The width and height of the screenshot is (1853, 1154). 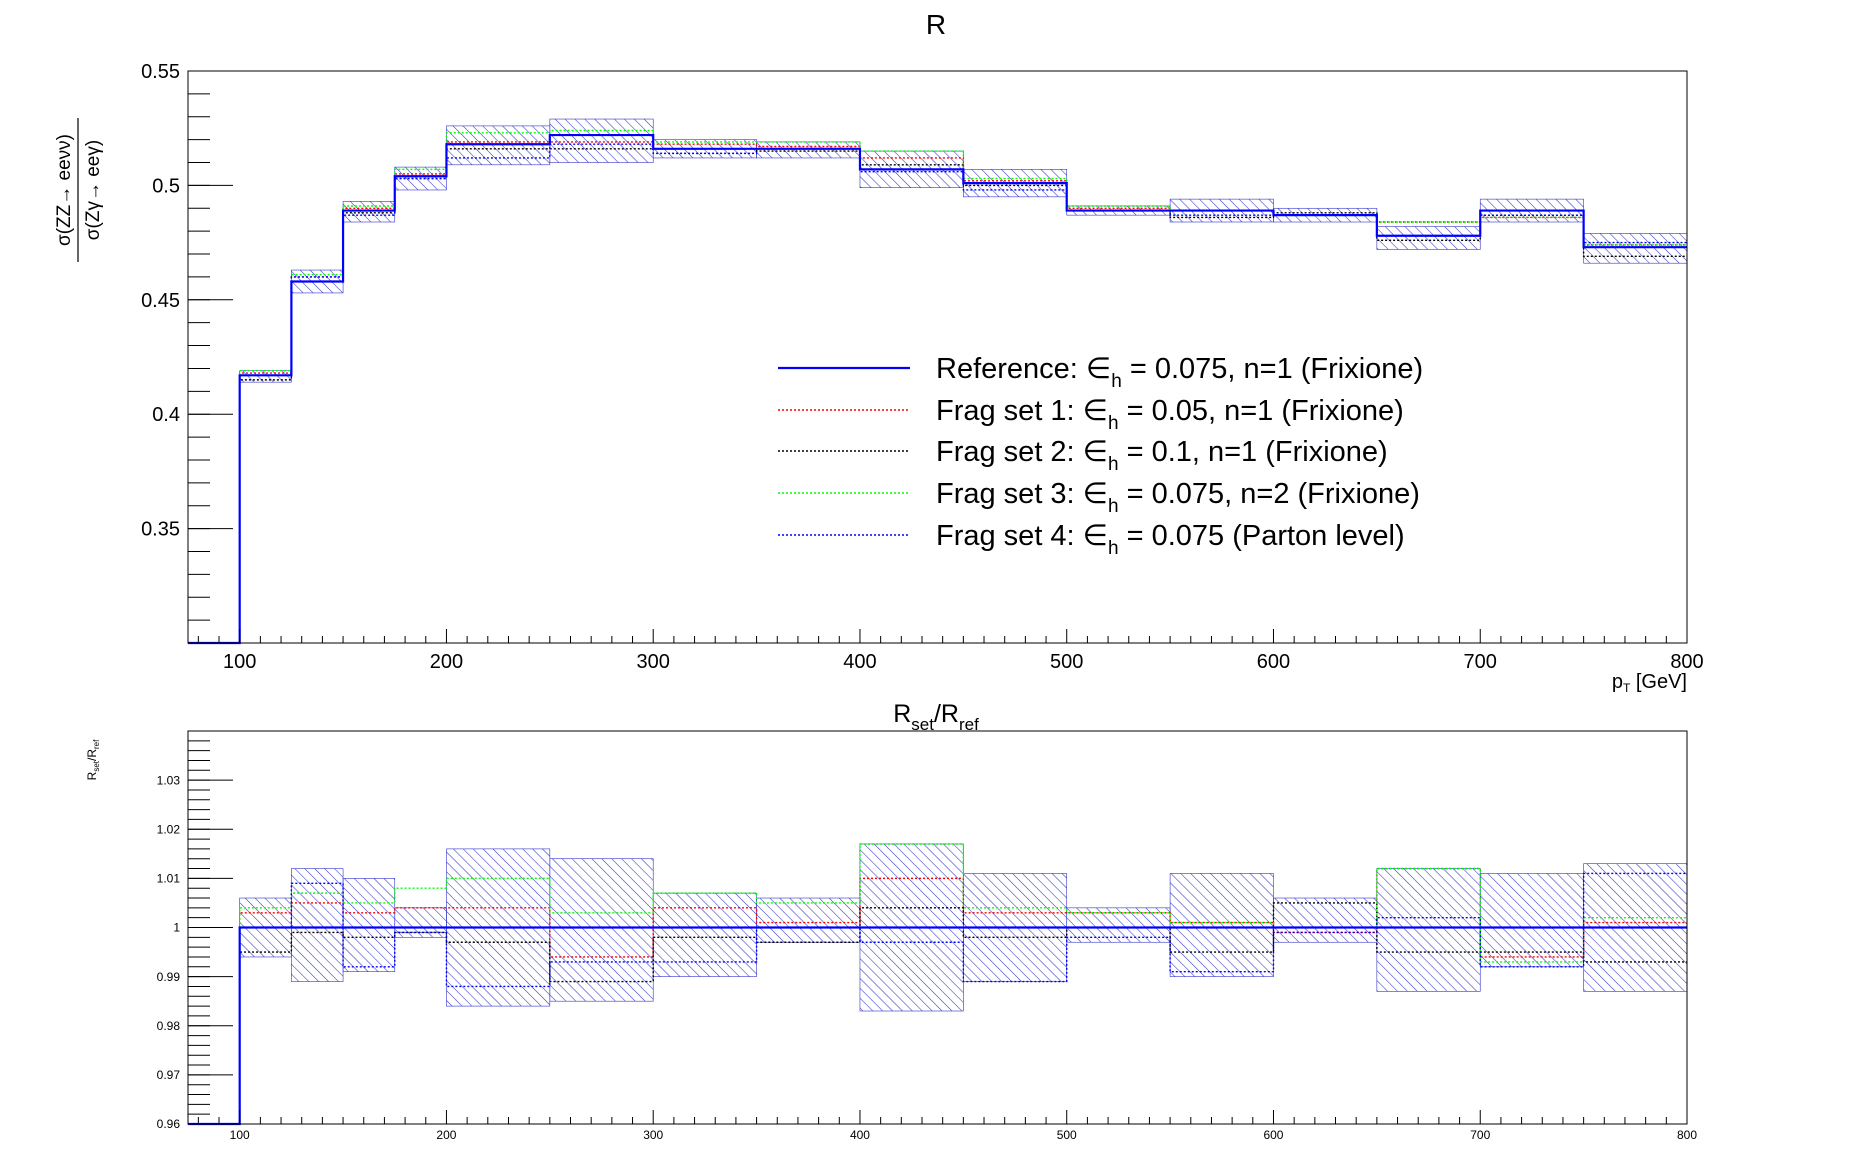 I want to click on bot-xtick-label-700: 700, so click(x=1480, y=1135).